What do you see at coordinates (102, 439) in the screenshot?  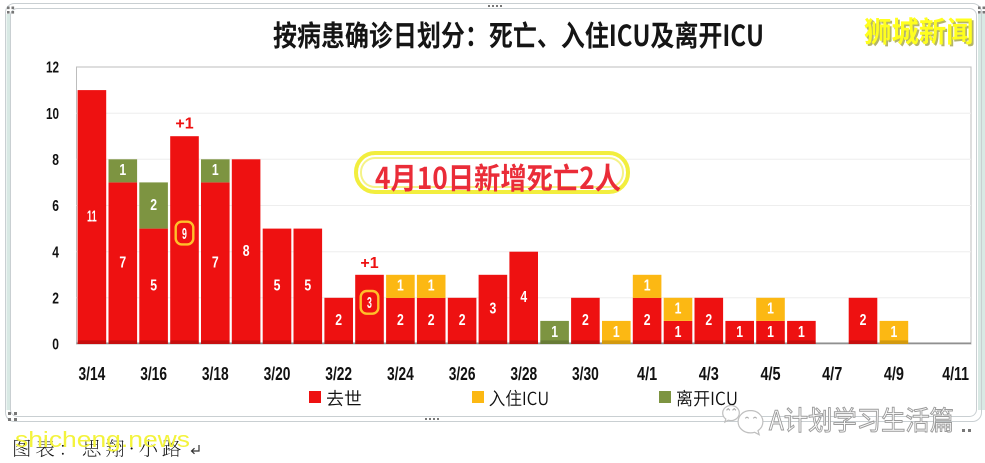 I see `svg-text: shicheng.news` at bounding box center [102, 439].